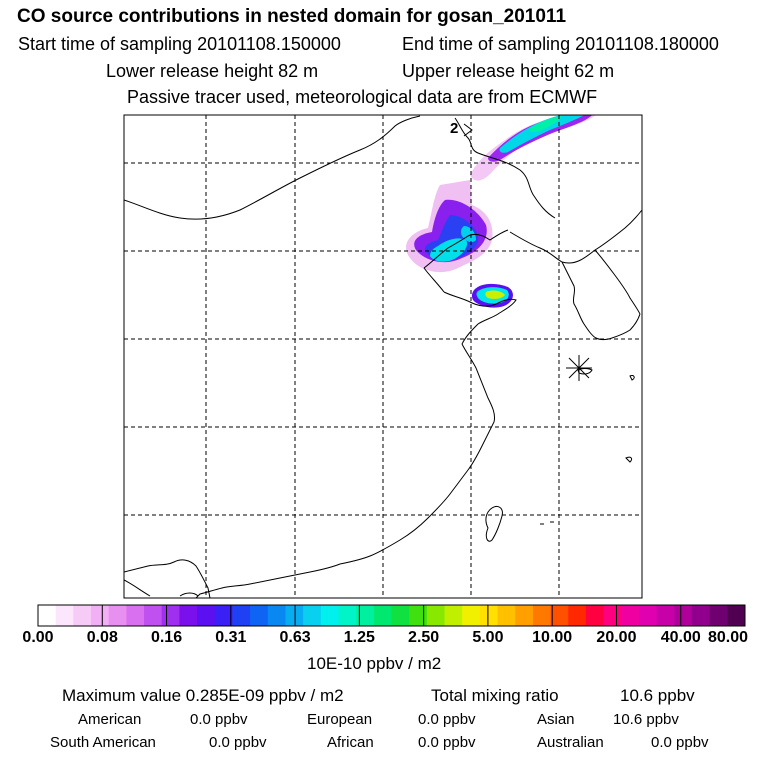  What do you see at coordinates (508, 71) in the screenshot?
I see `upper-release-height-label: Upper release height 62 m` at bounding box center [508, 71].